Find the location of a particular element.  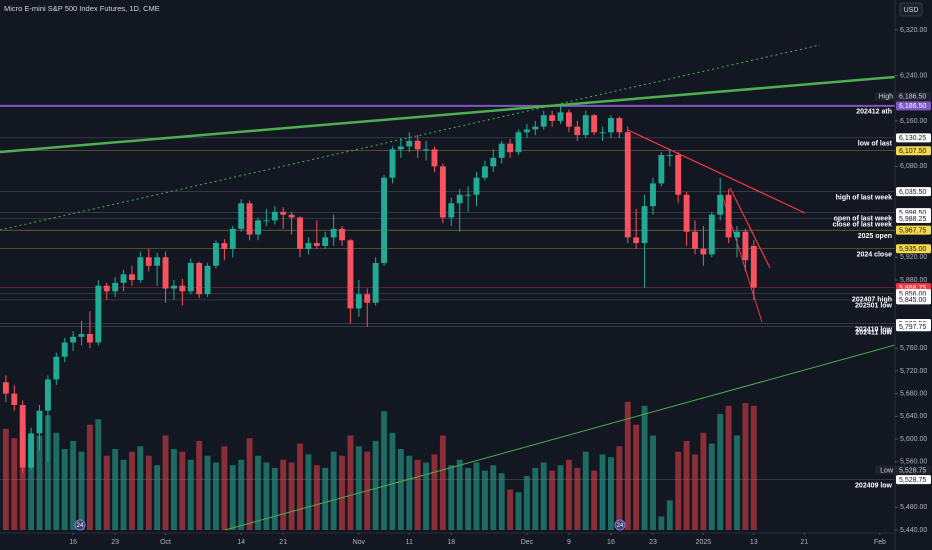

price-axis is located at coordinates (913, 275).